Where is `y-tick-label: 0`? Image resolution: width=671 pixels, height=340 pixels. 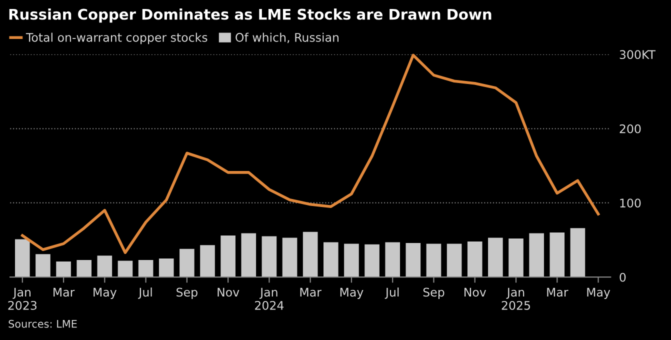
y-tick-label: 0 is located at coordinates (623, 277).